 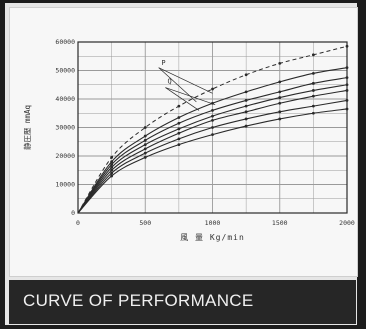 I want to click on x-tick-label: 2000, so click(x=347, y=223).